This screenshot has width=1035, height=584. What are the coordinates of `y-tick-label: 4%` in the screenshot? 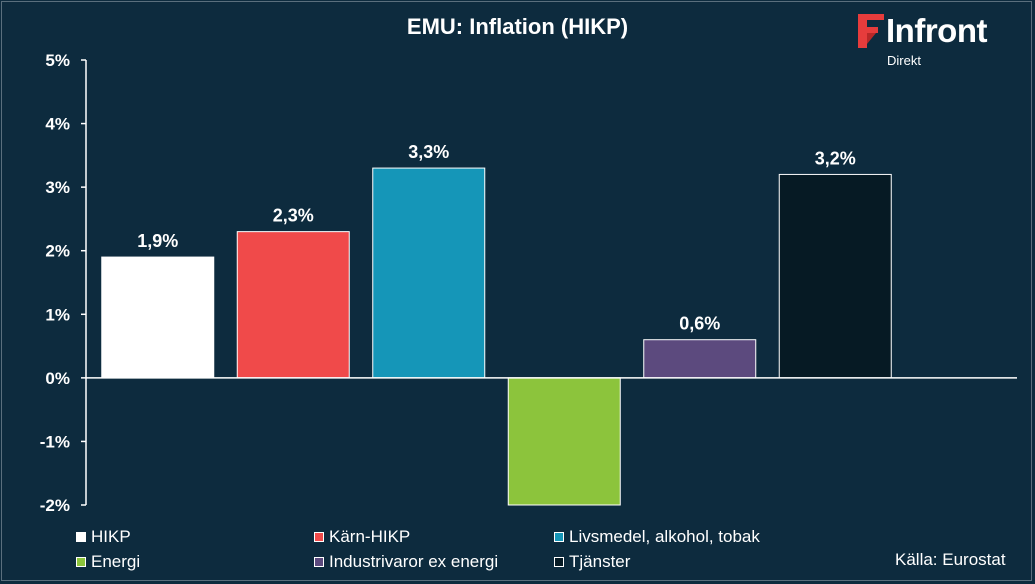 It's located at (57, 124).